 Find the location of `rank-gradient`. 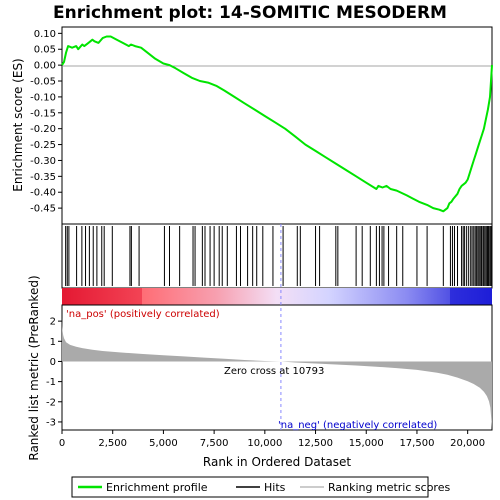

rank-gradient is located at coordinates (277, 296).